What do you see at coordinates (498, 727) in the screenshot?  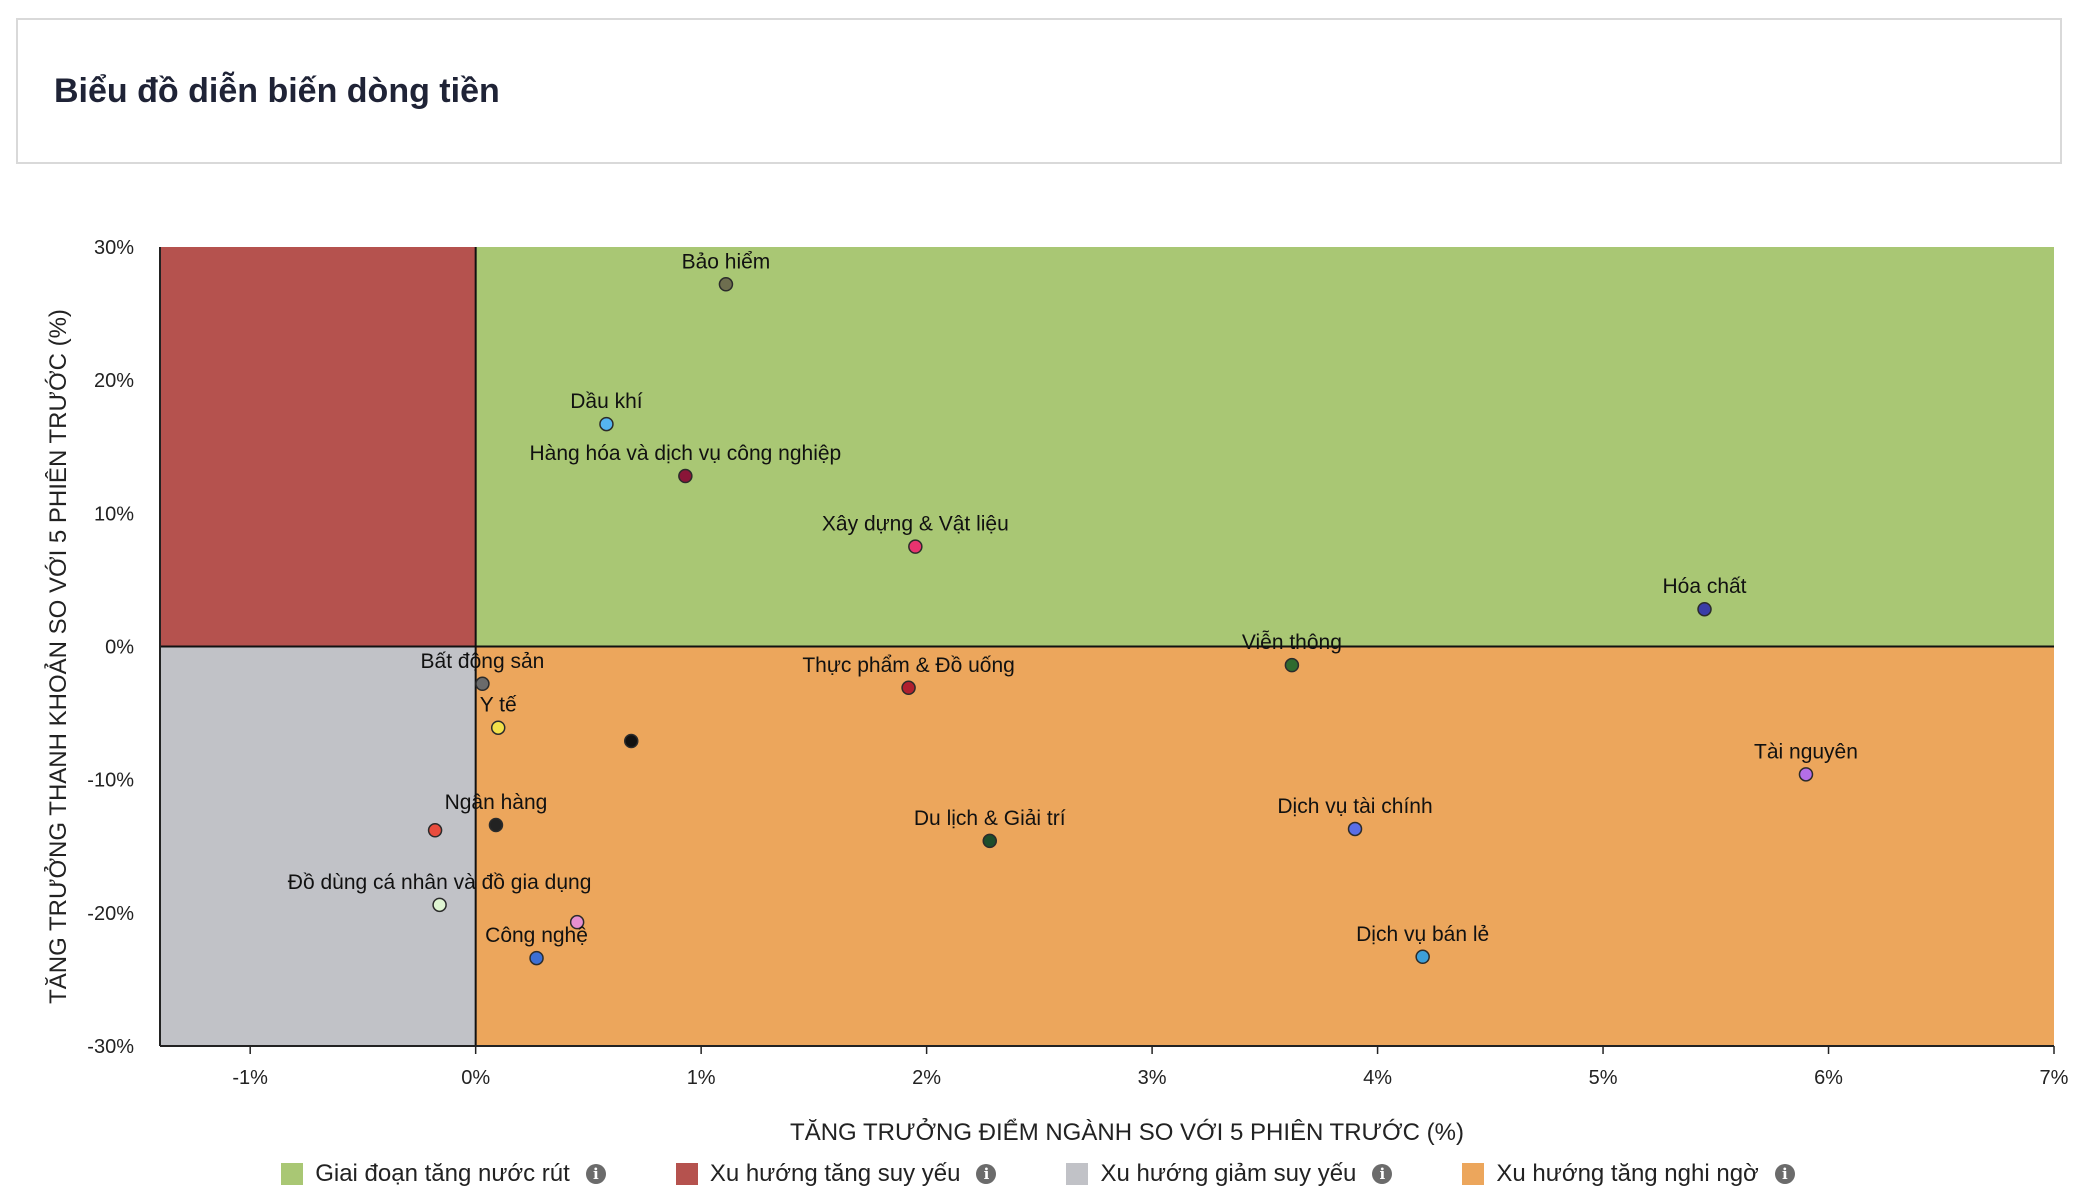 I see `point-y-te` at bounding box center [498, 727].